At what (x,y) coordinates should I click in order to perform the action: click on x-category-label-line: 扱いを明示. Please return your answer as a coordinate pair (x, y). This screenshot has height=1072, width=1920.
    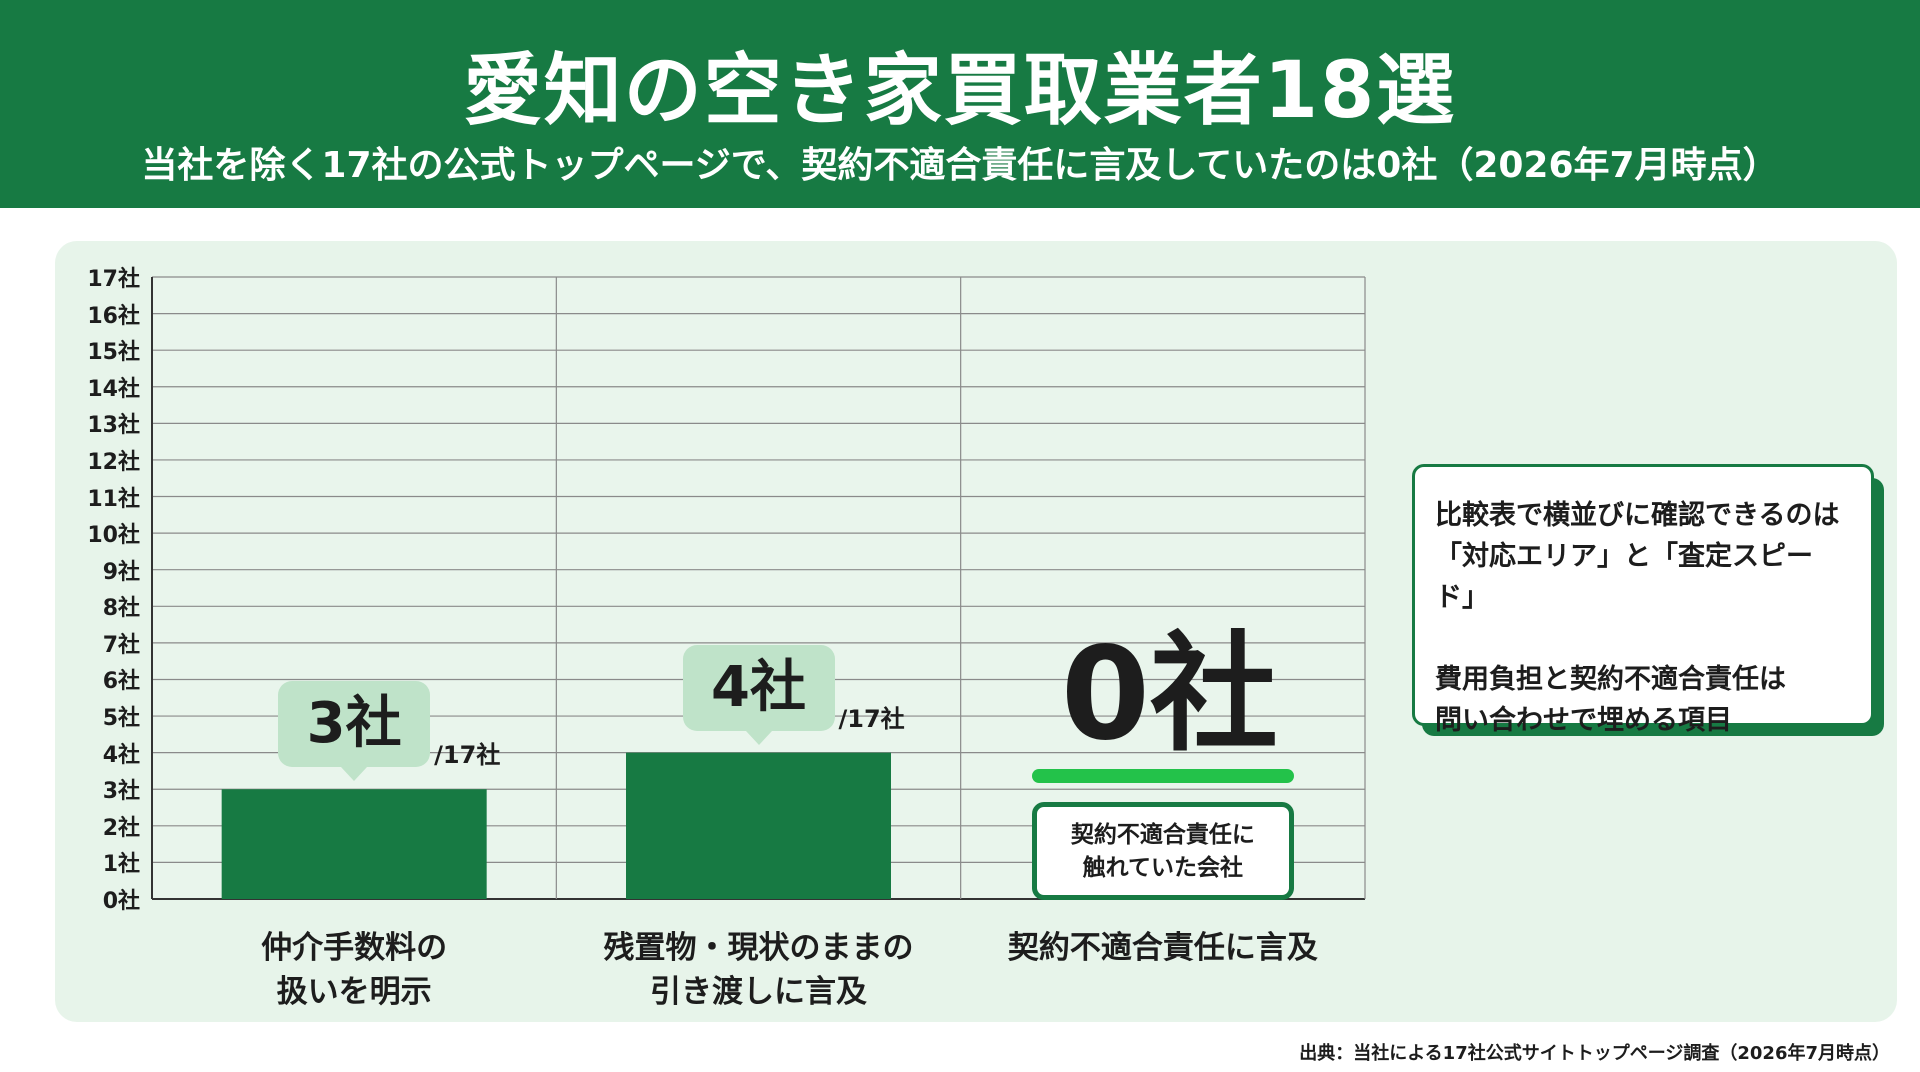
    Looking at the image, I should click on (354, 992).